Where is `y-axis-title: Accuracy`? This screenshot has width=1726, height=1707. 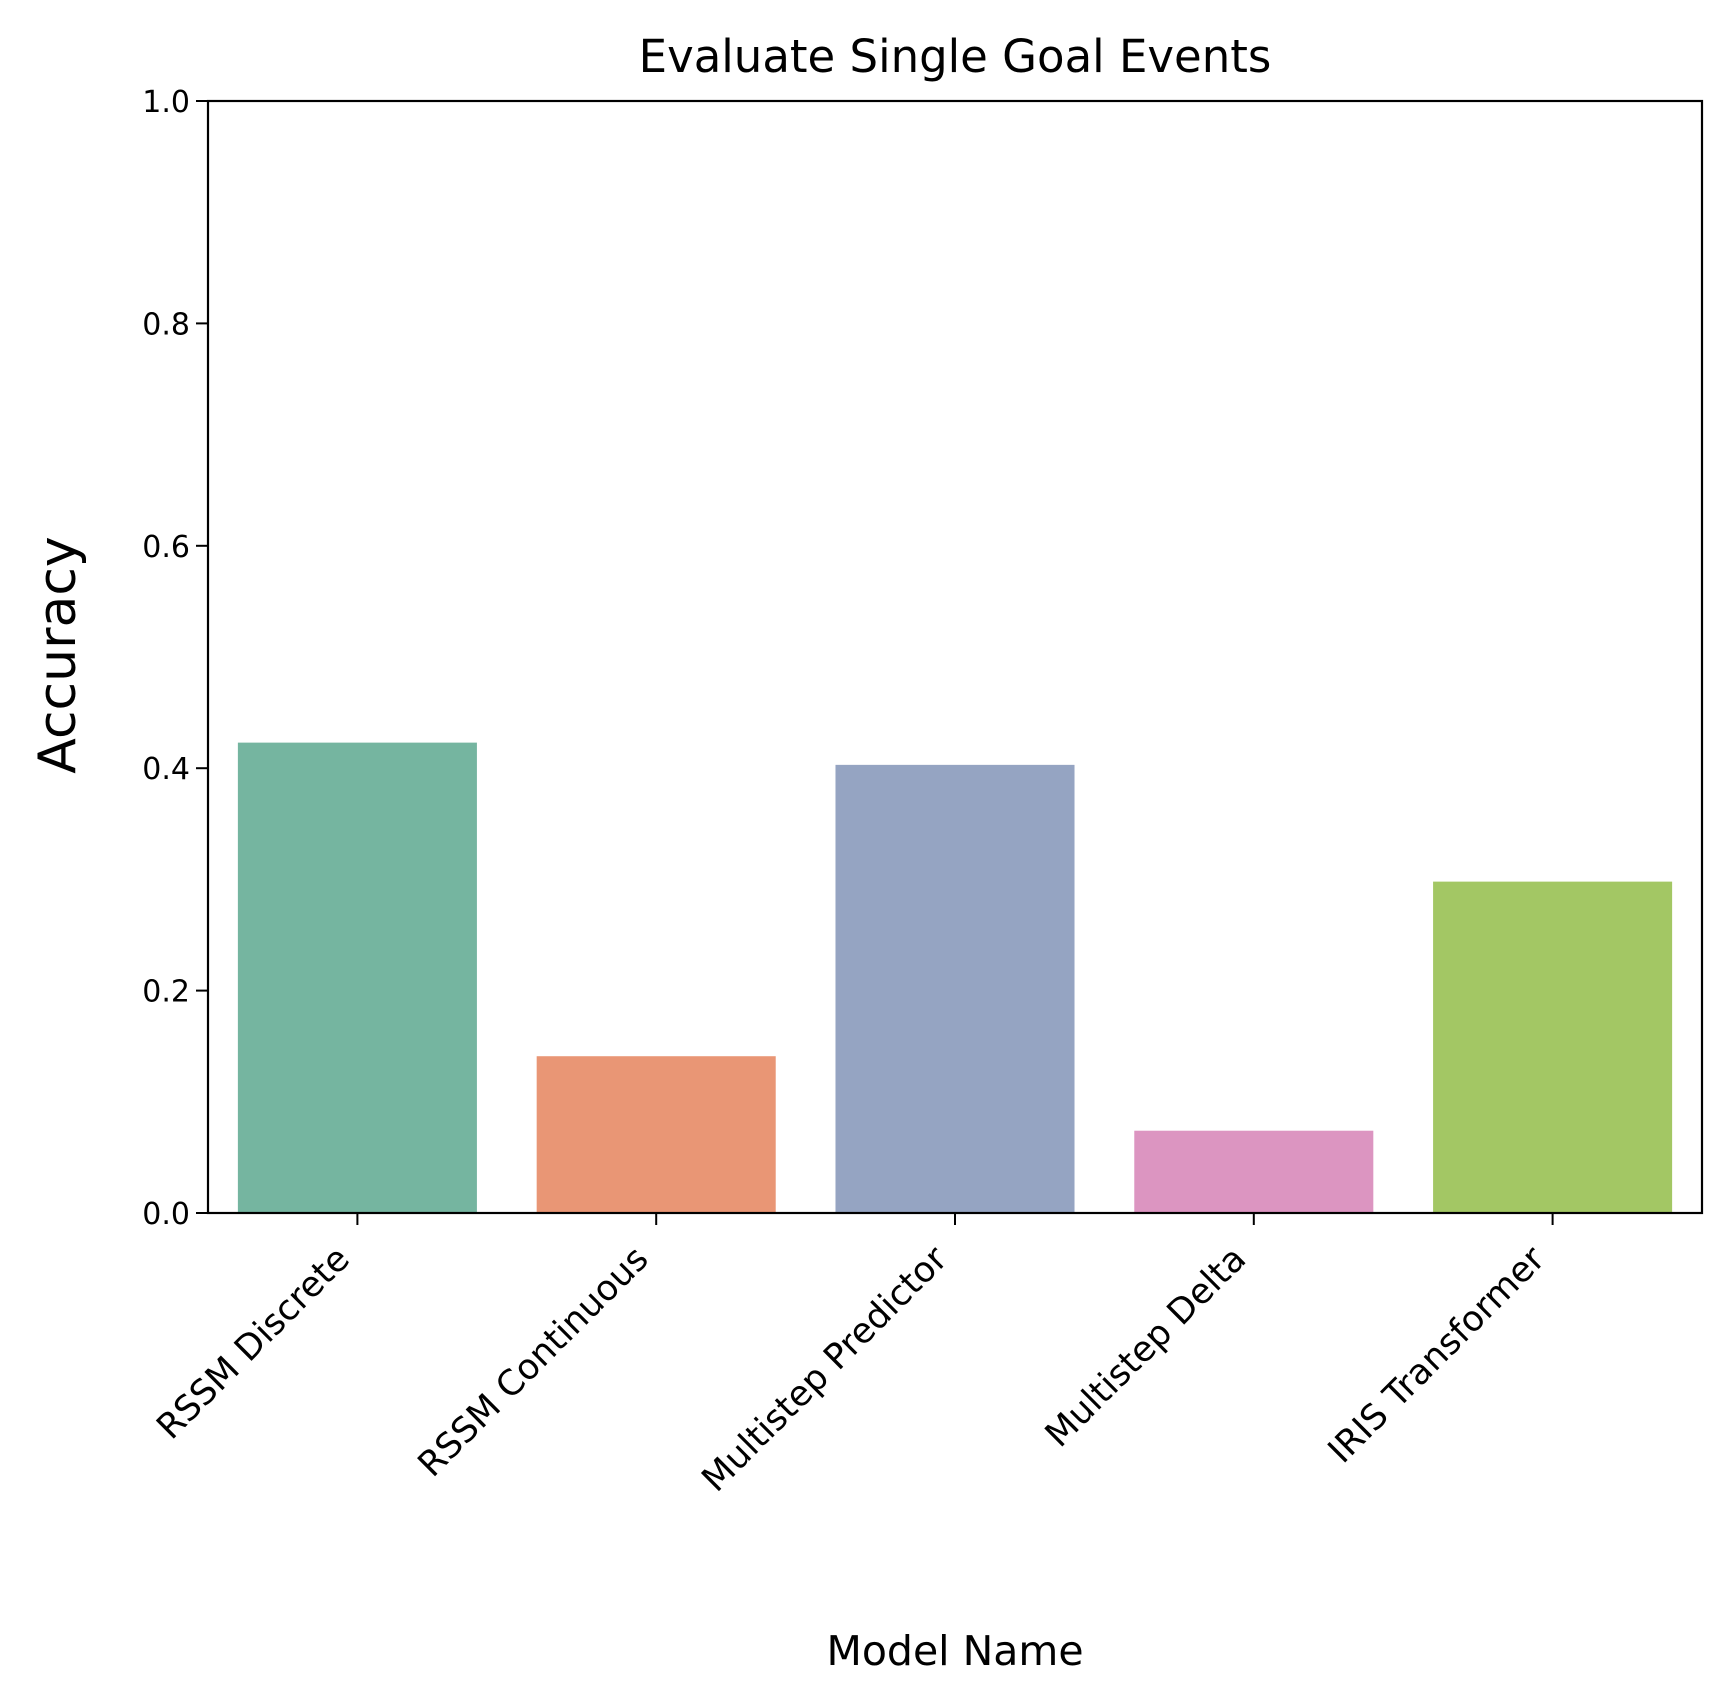
y-axis-title: Accuracy is located at coordinates (58, 654).